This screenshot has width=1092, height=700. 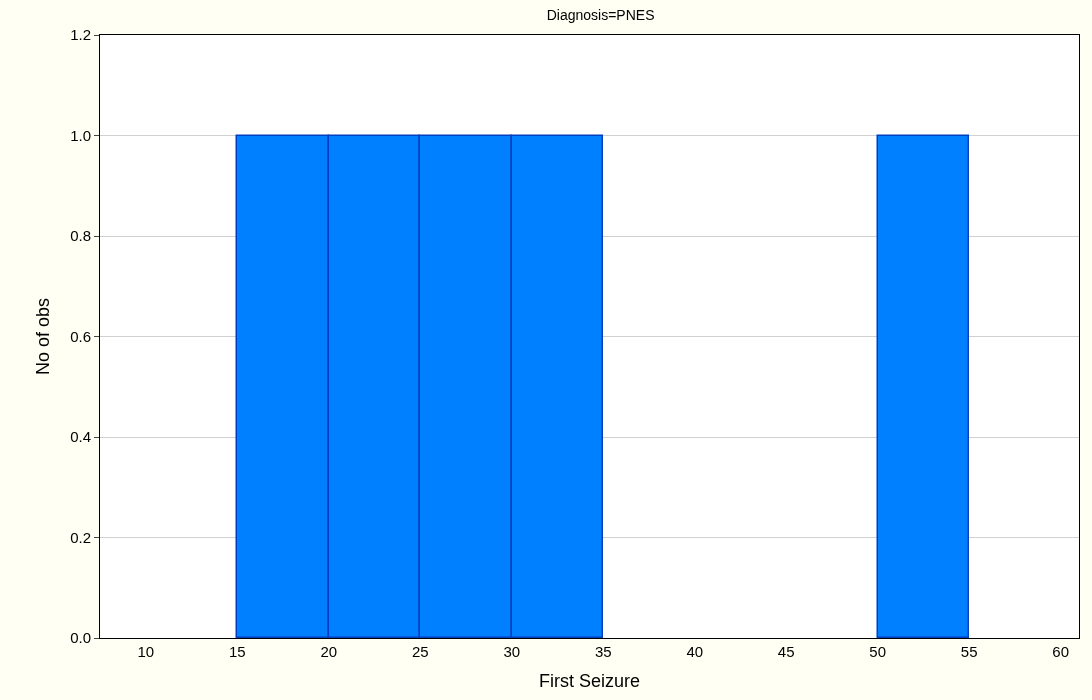 I want to click on y-tick-label: 0.4, so click(x=80, y=437).